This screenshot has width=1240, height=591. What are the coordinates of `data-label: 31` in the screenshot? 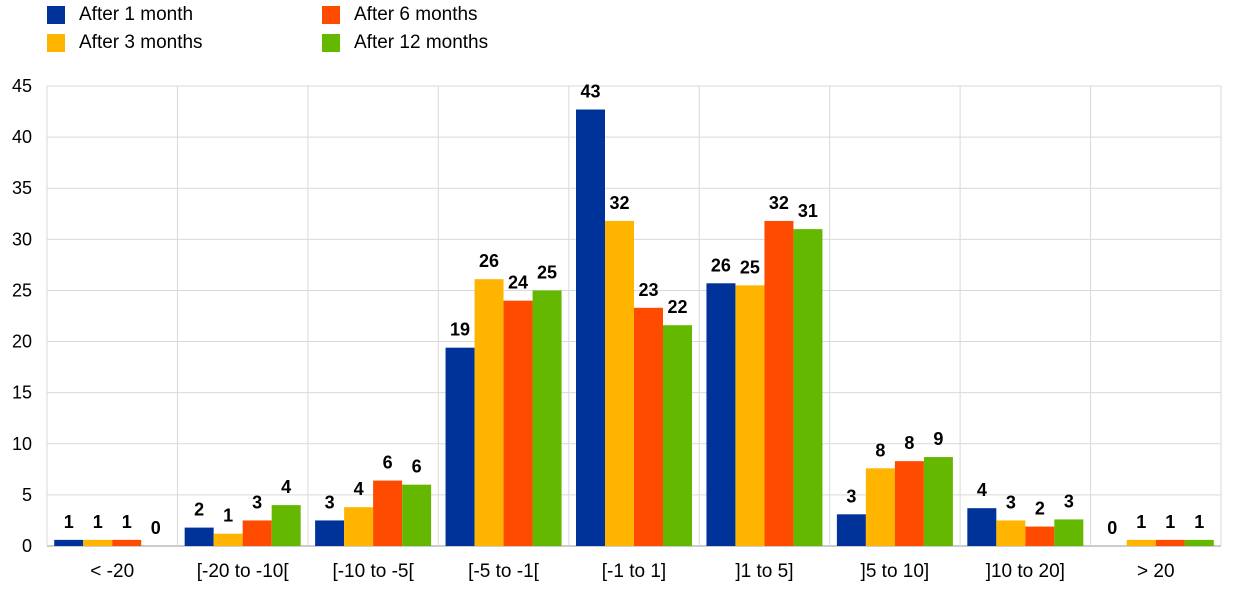 It's located at (808, 211).